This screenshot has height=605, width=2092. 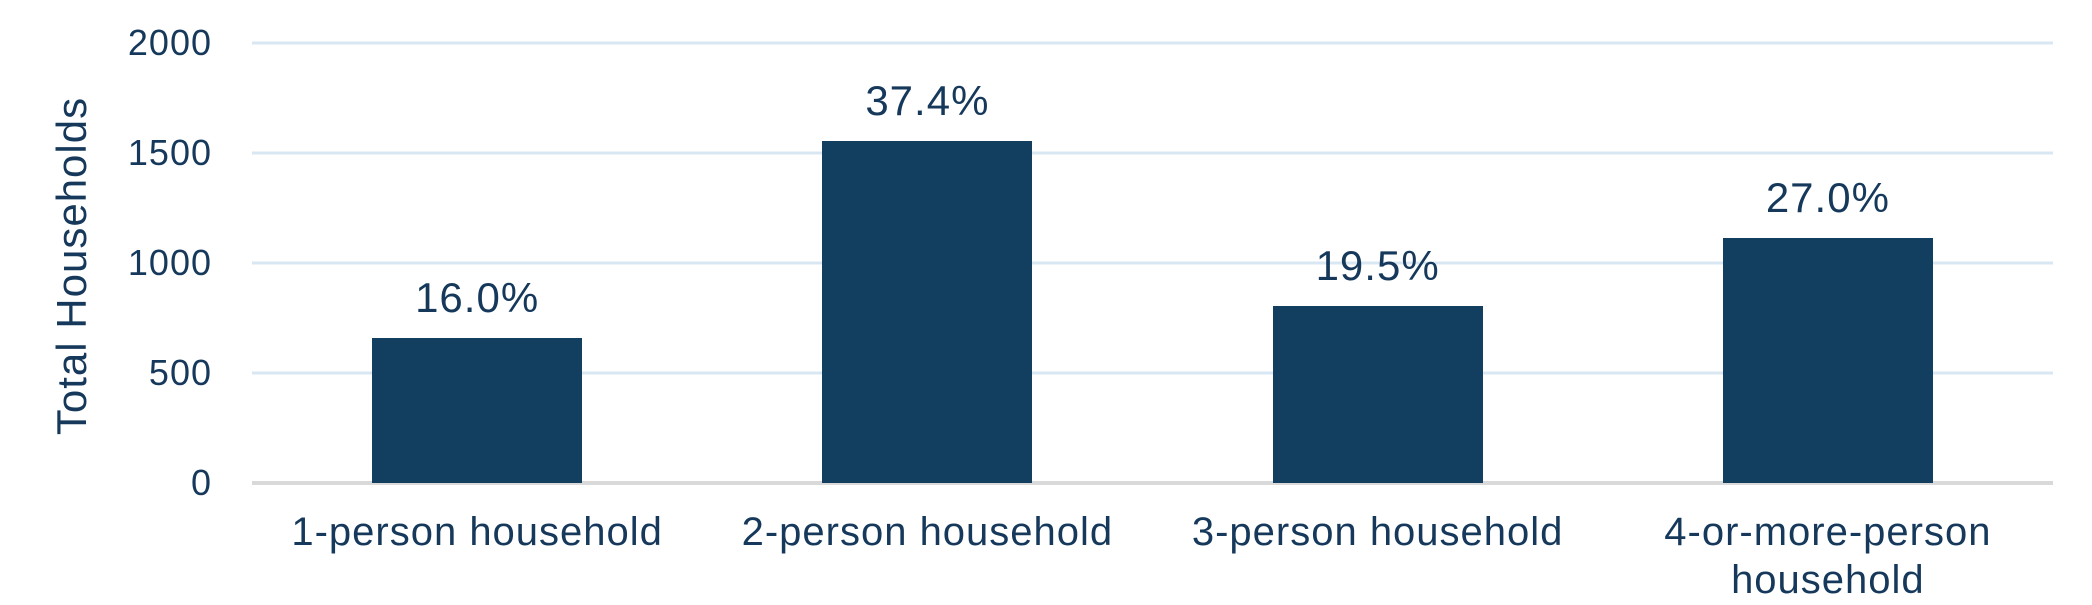 I want to click on bar-value-label: 16.0%, so click(x=477, y=297).